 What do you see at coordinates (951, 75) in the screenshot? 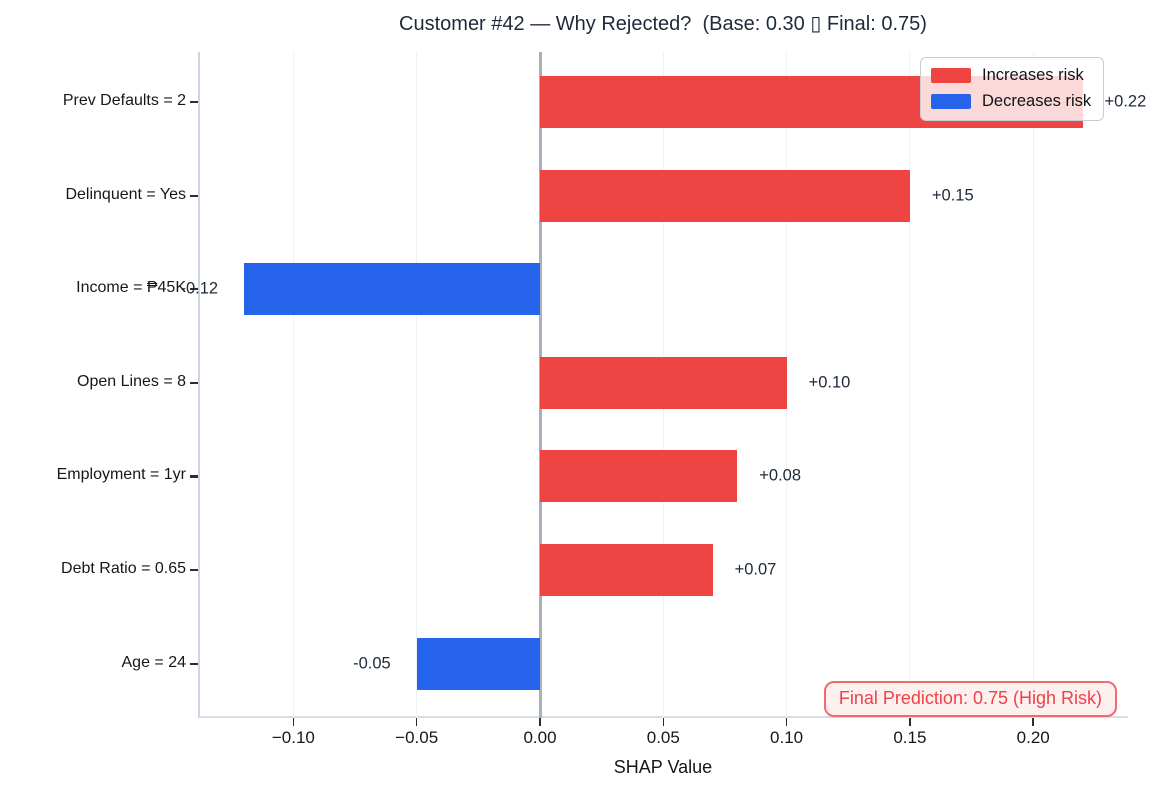
I see `increases-risk-swatch` at bounding box center [951, 75].